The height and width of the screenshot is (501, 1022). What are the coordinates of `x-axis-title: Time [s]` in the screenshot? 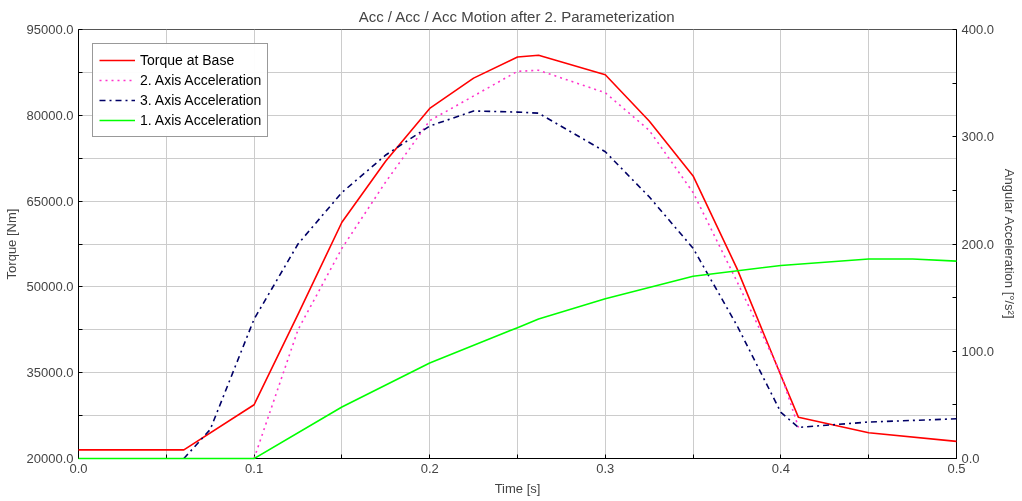 It's located at (517, 488).